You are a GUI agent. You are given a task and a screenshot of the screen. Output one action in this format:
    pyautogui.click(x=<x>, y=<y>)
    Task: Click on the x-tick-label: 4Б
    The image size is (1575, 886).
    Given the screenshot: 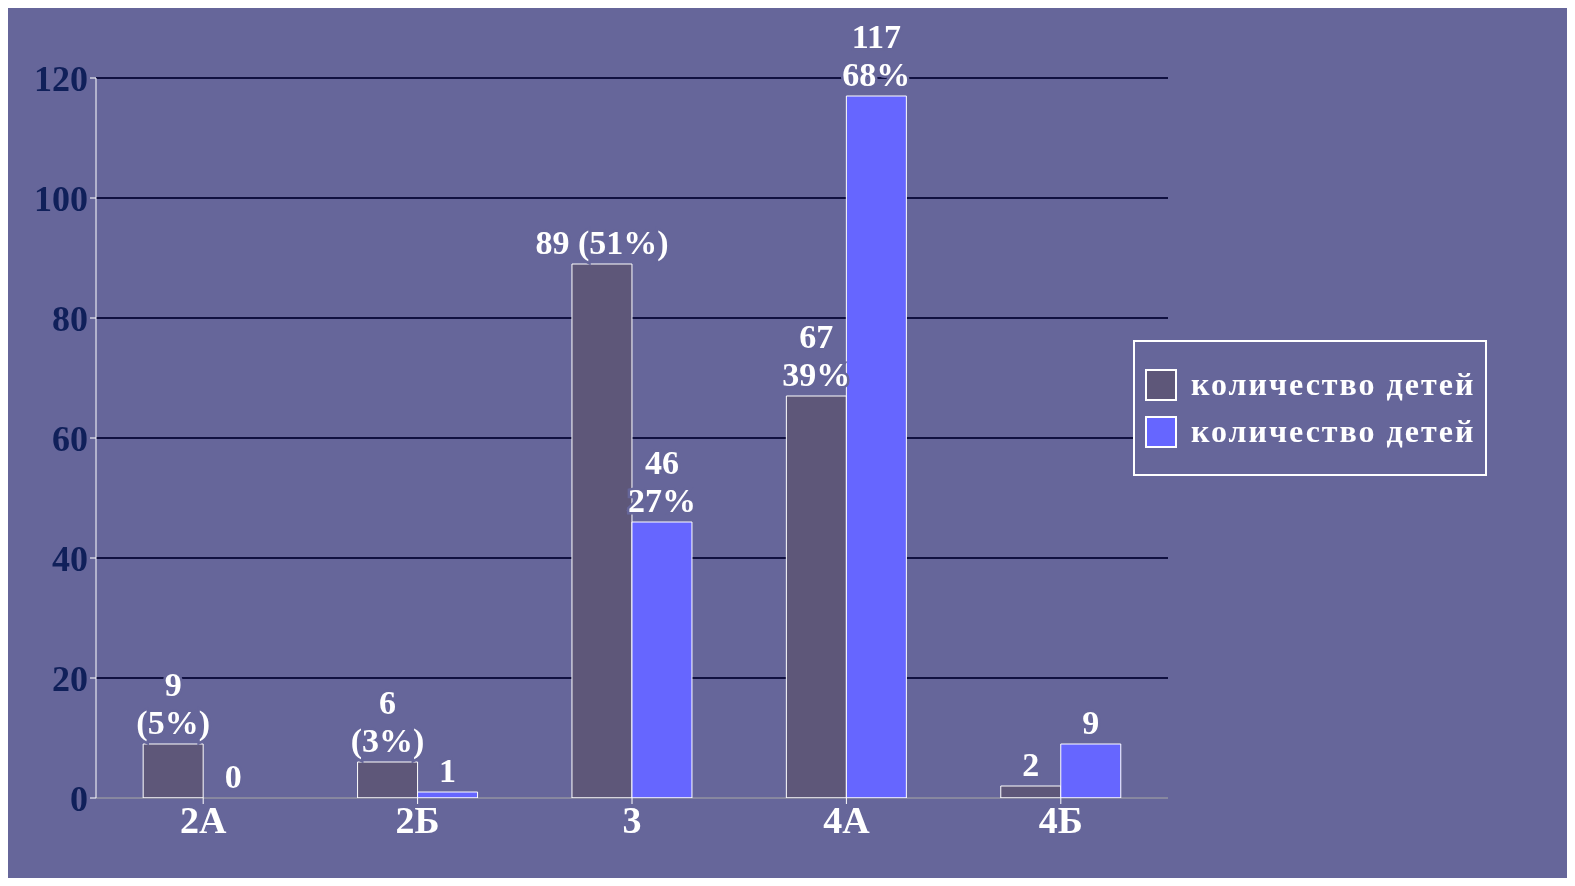 What is the action you would take?
    pyautogui.click(x=1060, y=819)
    